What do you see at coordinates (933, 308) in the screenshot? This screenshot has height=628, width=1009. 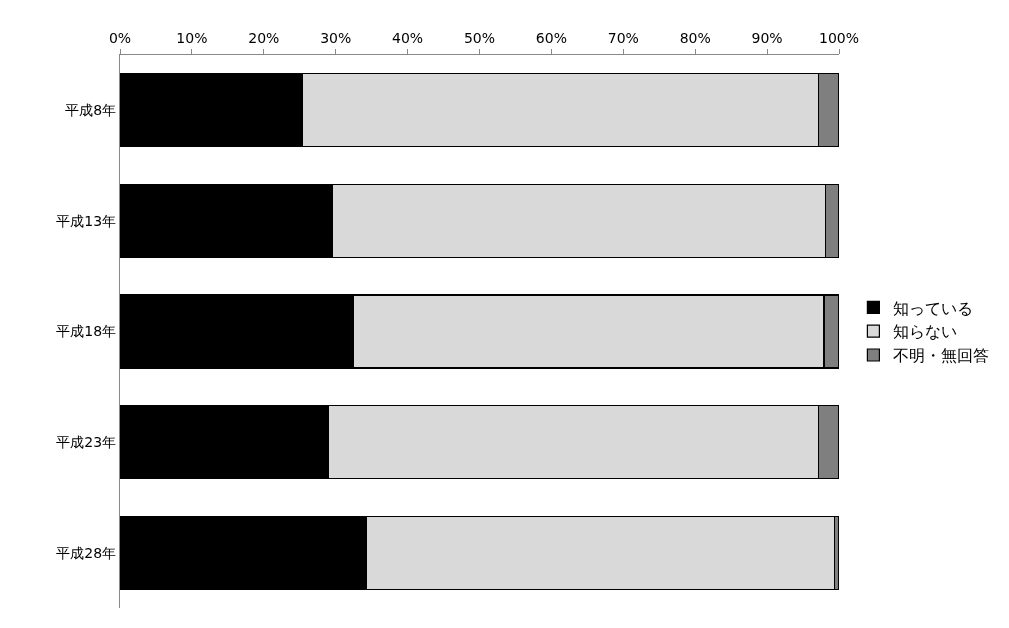 I see `legend-label: 知っている` at bounding box center [933, 308].